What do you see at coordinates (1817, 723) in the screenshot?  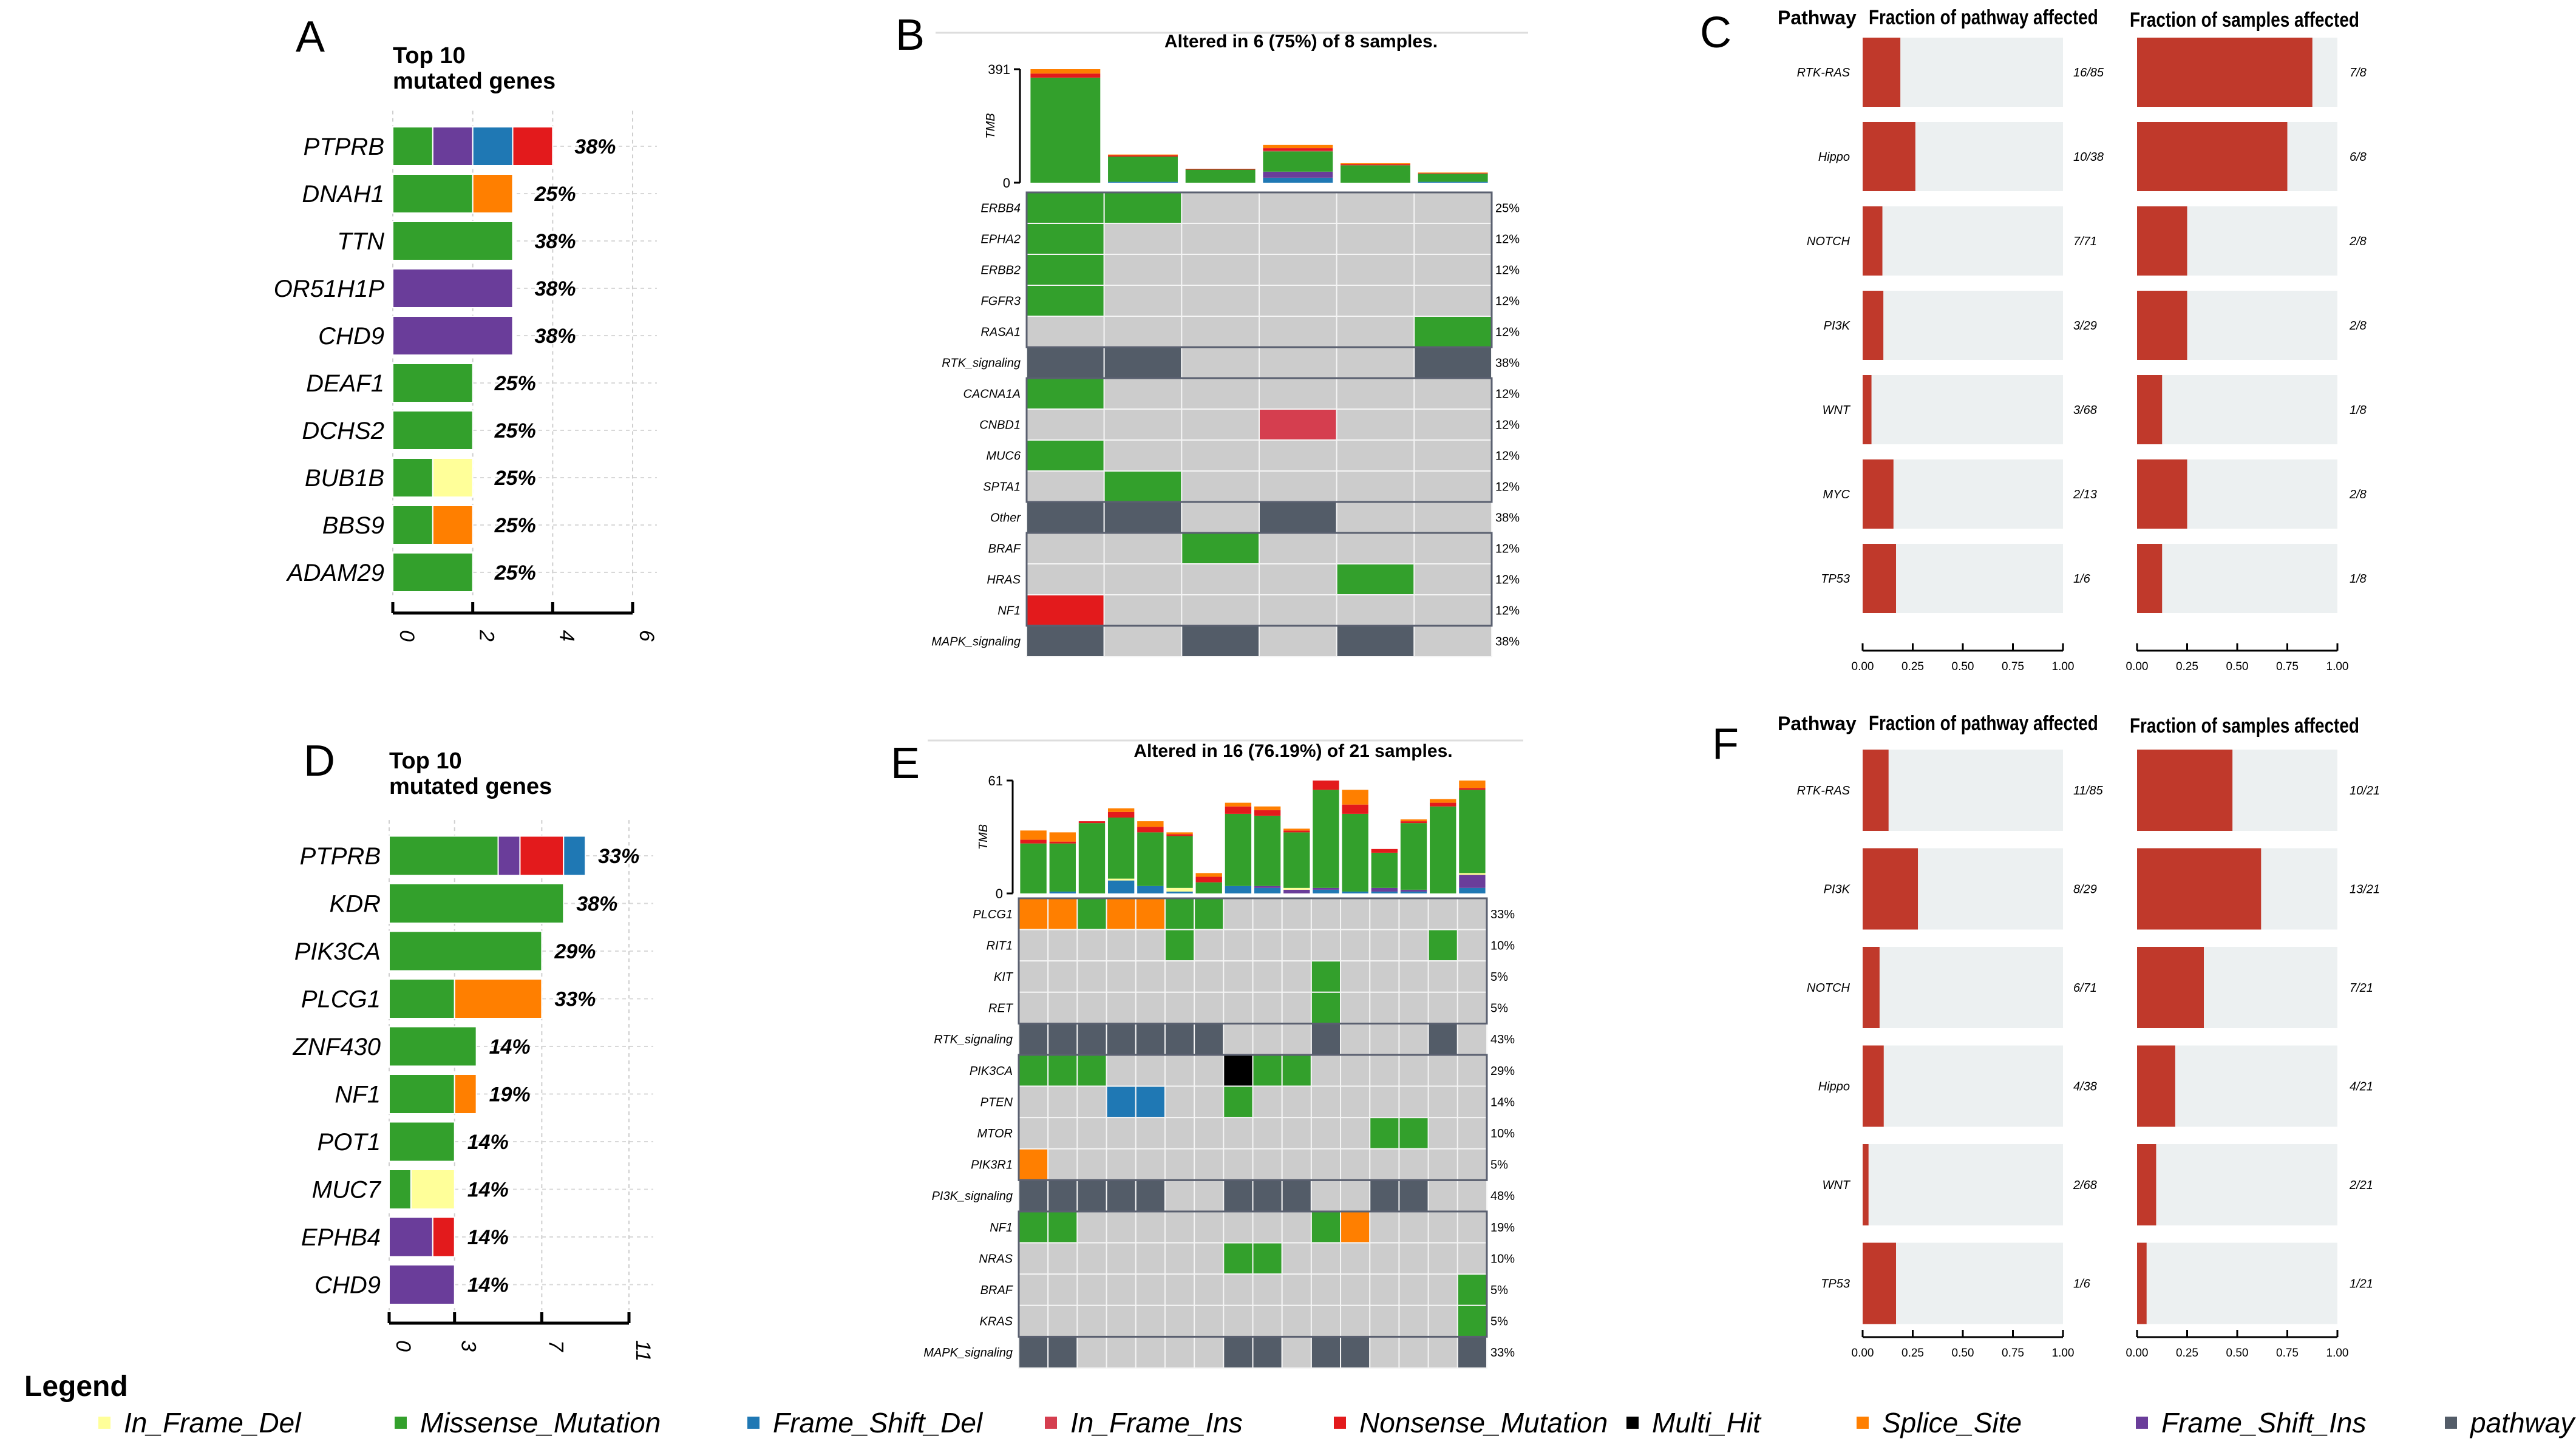 I see `pathway-header: Pathway` at bounding box center [1817, 723].